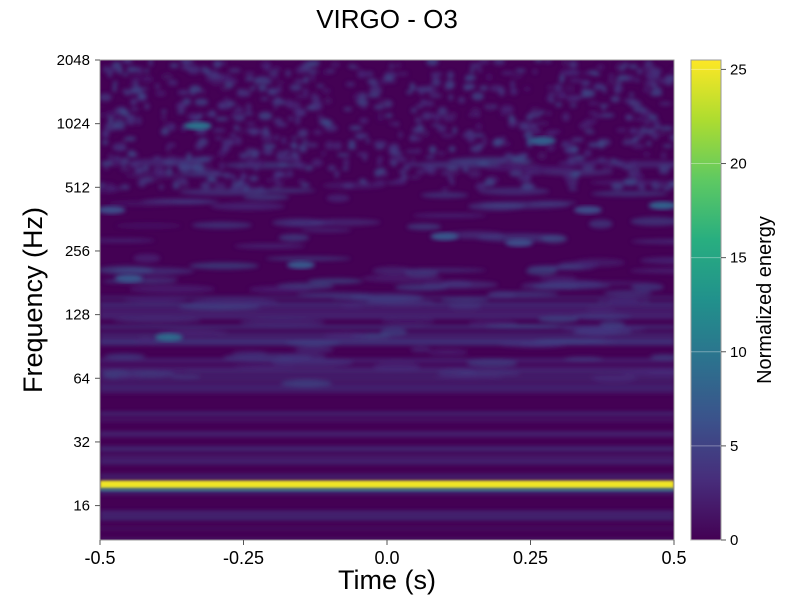 The height and width of the screenshot is (600, 800). I want to click on colorbar-tick-label: 5, so click(734, 446).